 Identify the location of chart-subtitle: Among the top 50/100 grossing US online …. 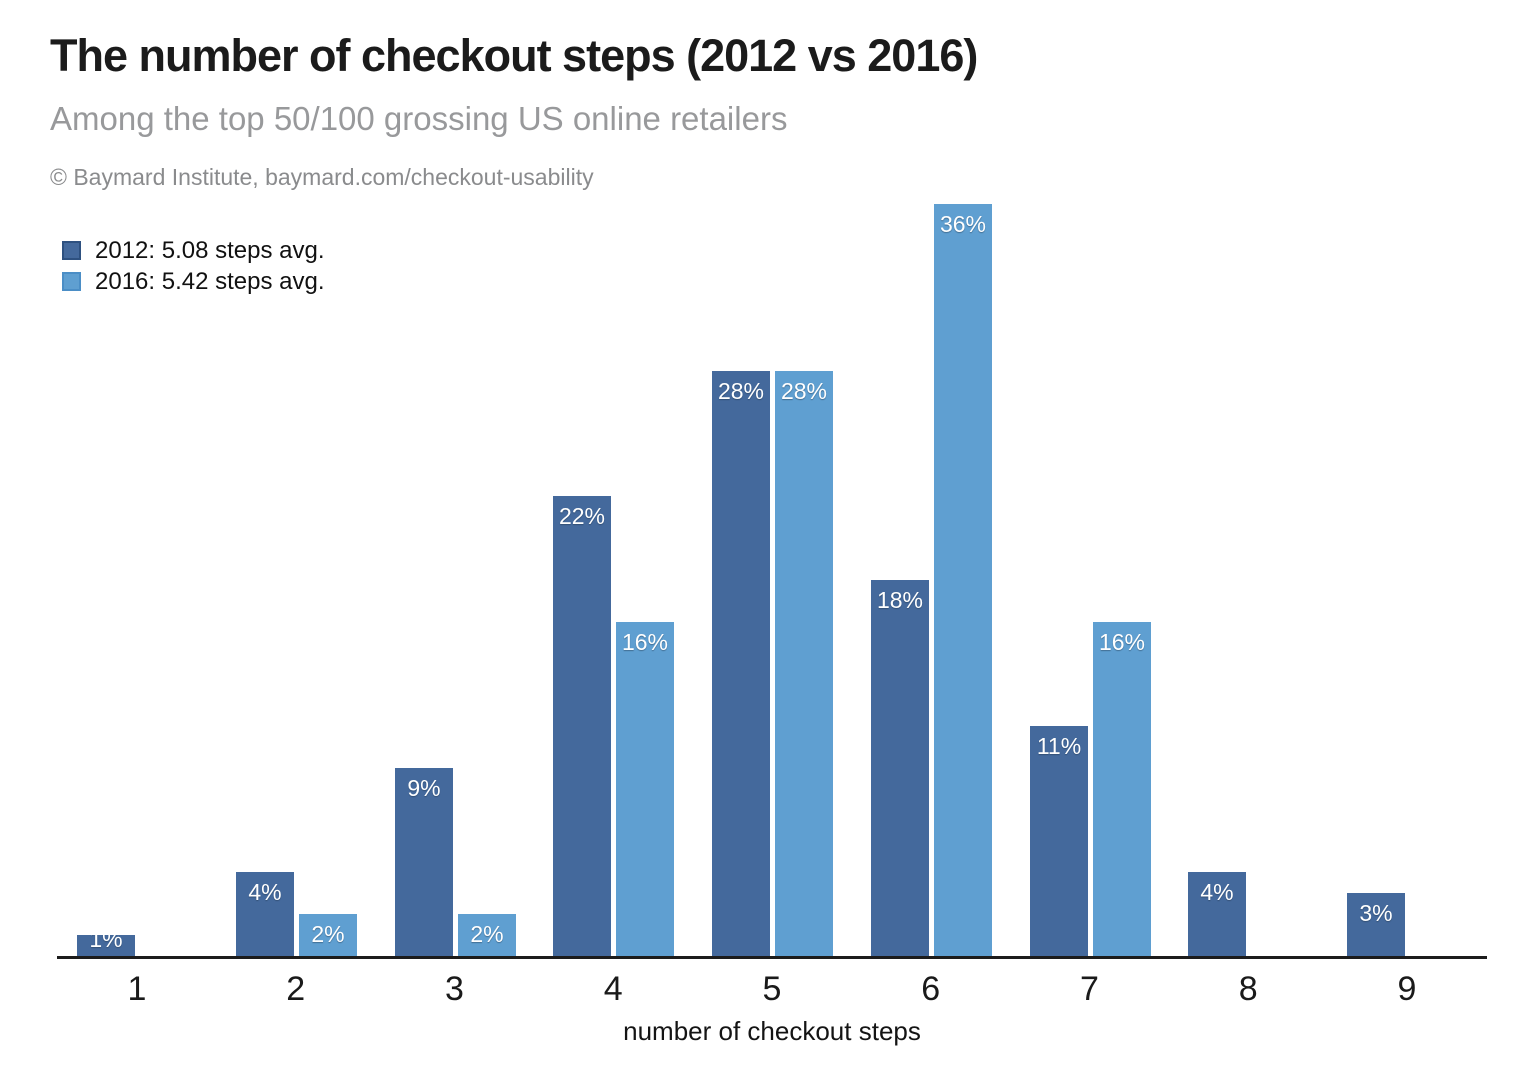
(419, 118).